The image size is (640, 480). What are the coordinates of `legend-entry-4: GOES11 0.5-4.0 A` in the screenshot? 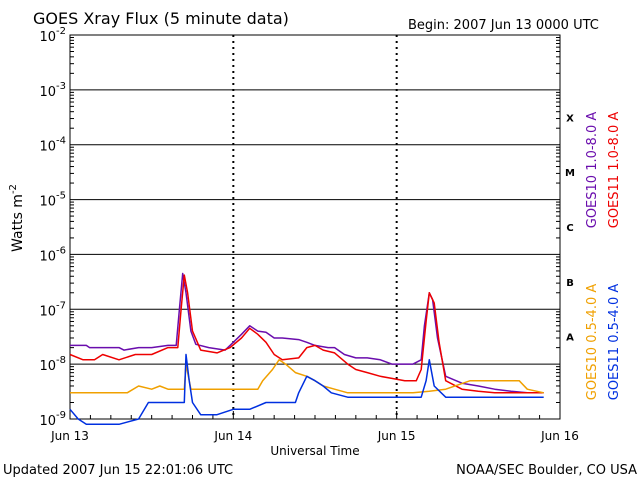 It's located at (614, 342).